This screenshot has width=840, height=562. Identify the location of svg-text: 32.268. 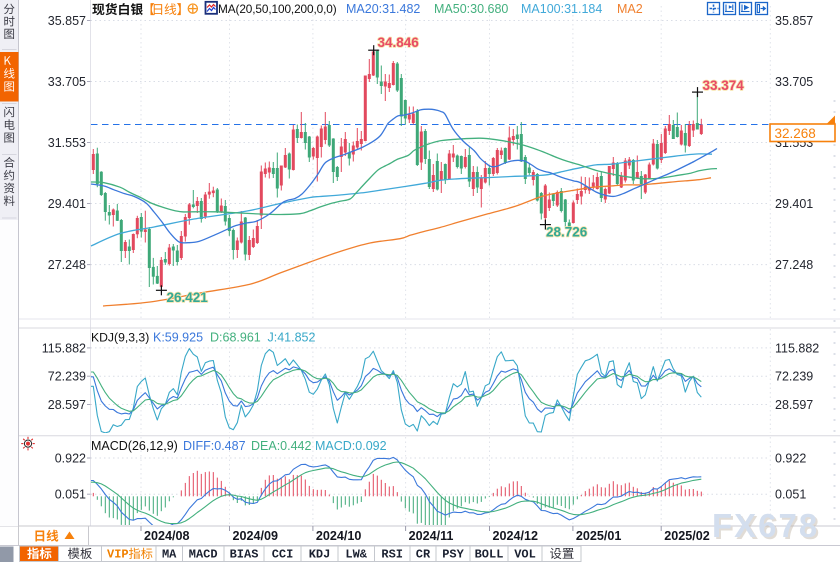
(795, 133).